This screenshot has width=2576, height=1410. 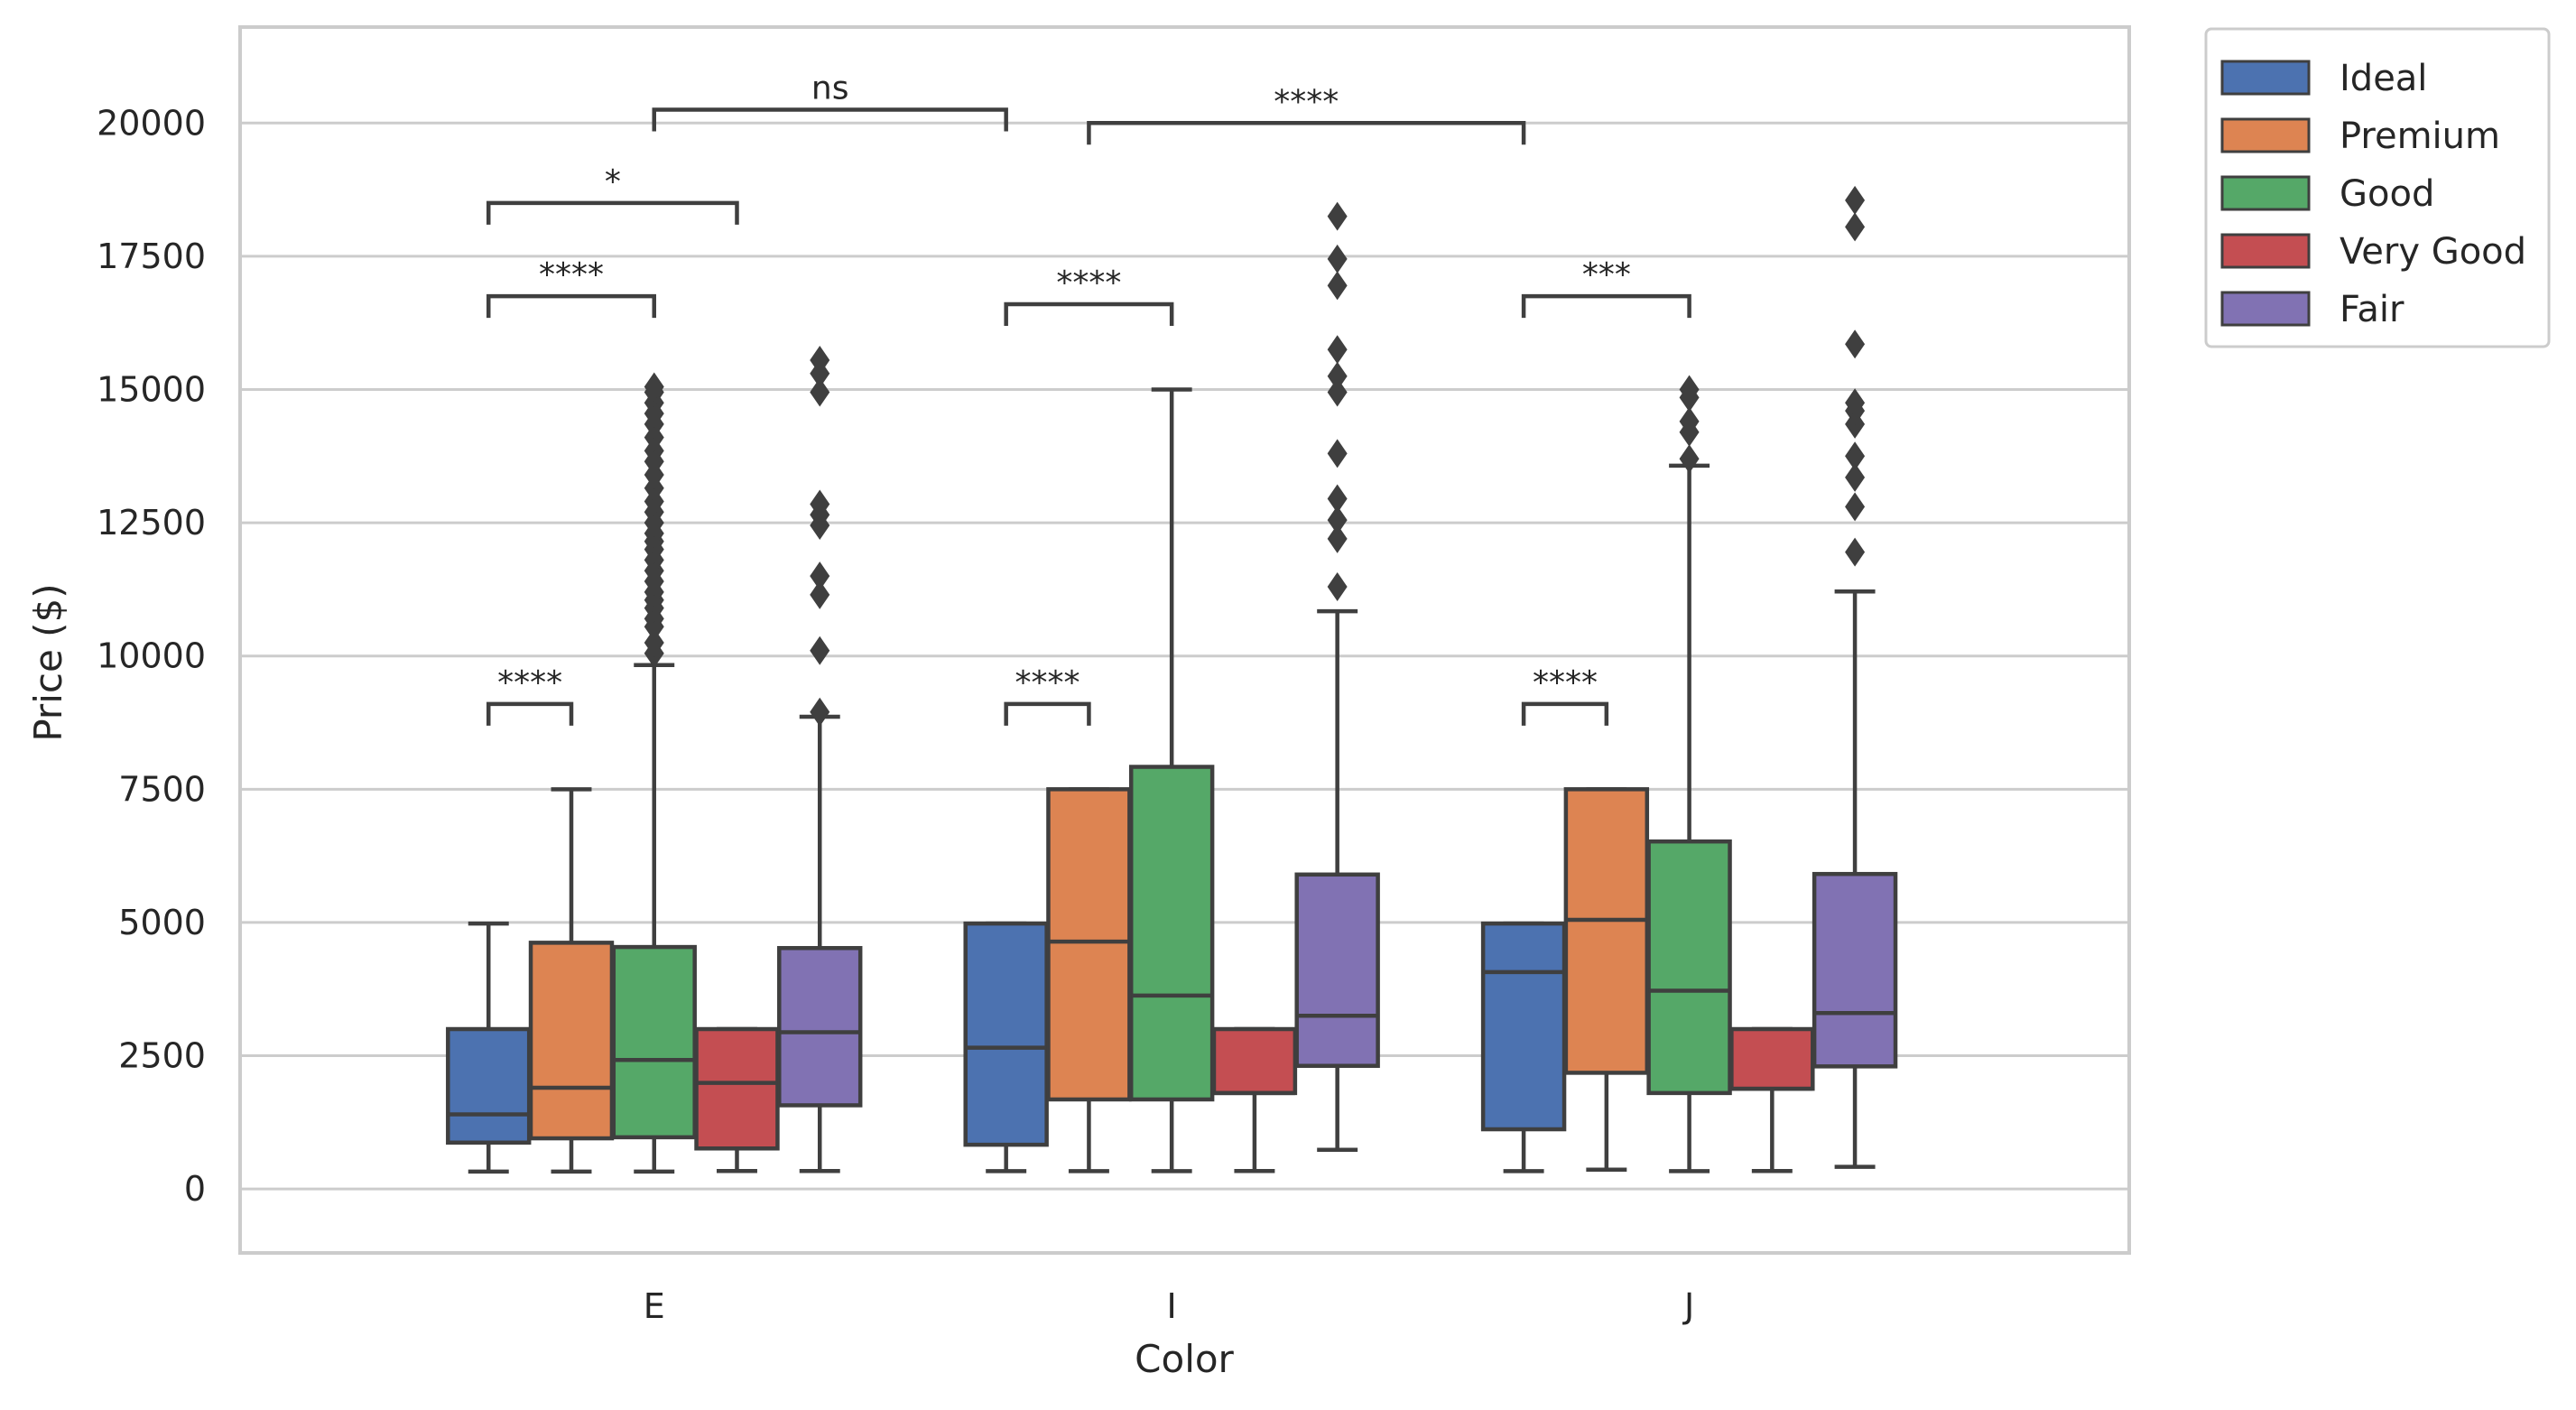 I want to click on legend-label: Fair, so click(x=2372, y=309).